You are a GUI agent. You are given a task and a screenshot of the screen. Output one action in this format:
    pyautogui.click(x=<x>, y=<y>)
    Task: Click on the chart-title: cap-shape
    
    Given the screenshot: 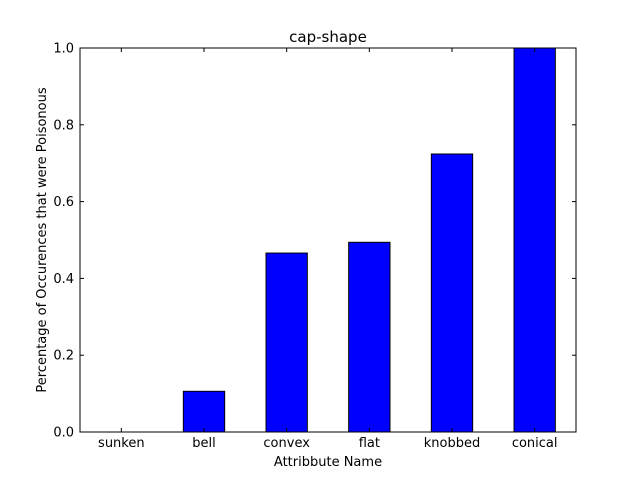 What is the action you would take?
    pyautogui.click(x=328, y=37)
    